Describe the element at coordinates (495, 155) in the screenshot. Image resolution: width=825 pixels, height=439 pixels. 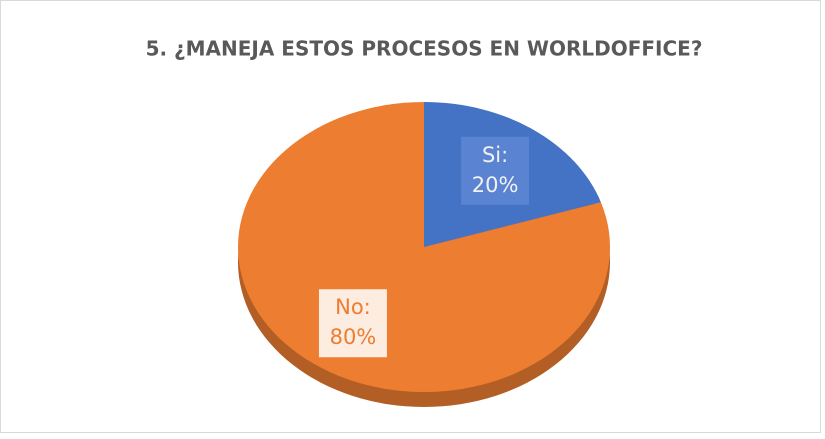
I see `data-label-category: Si:` at that location.